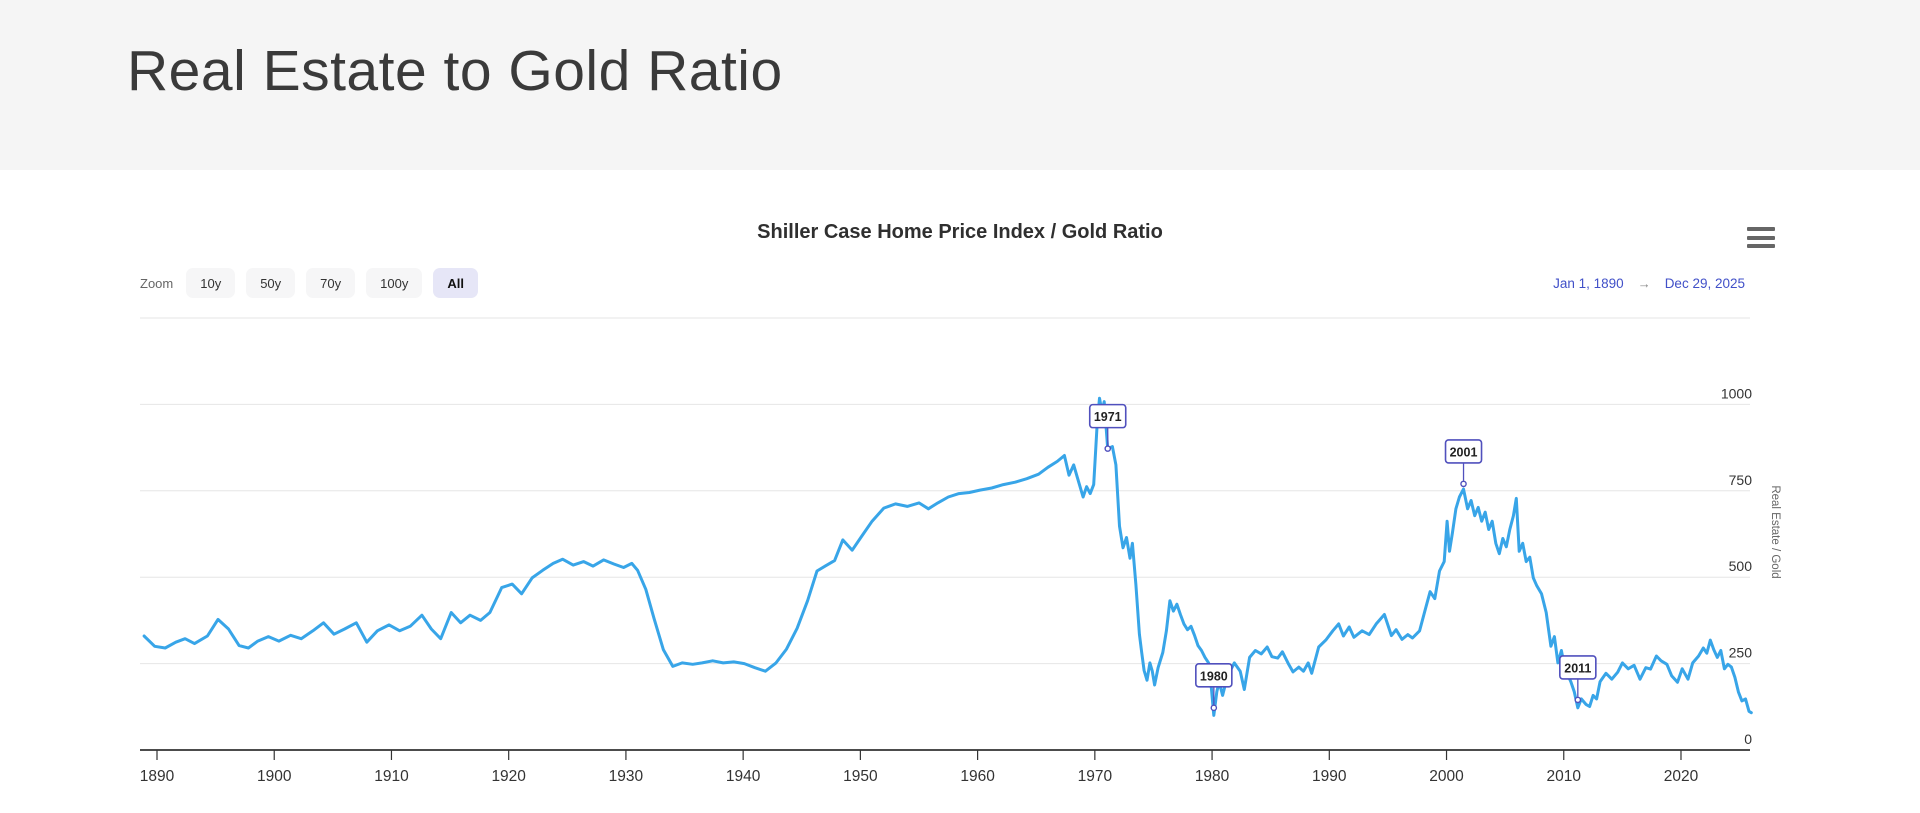 The height and width of the screenshot is (813, 1920). I want to click on x-tick-label: 1890, so click(157, 776).